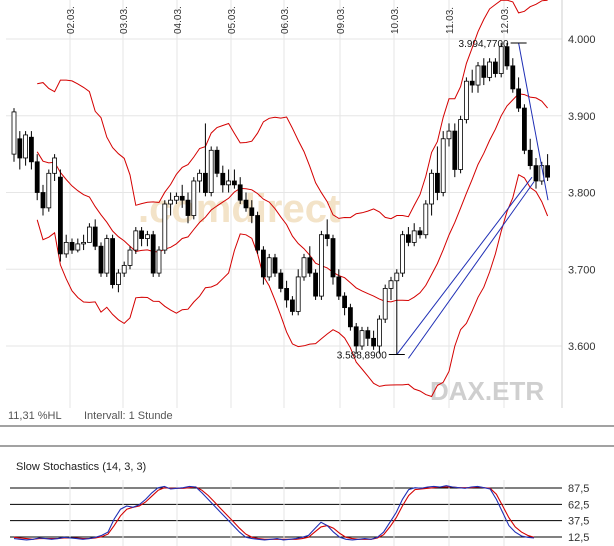  I want to click on stochastic-k-line, so click(274, 513).